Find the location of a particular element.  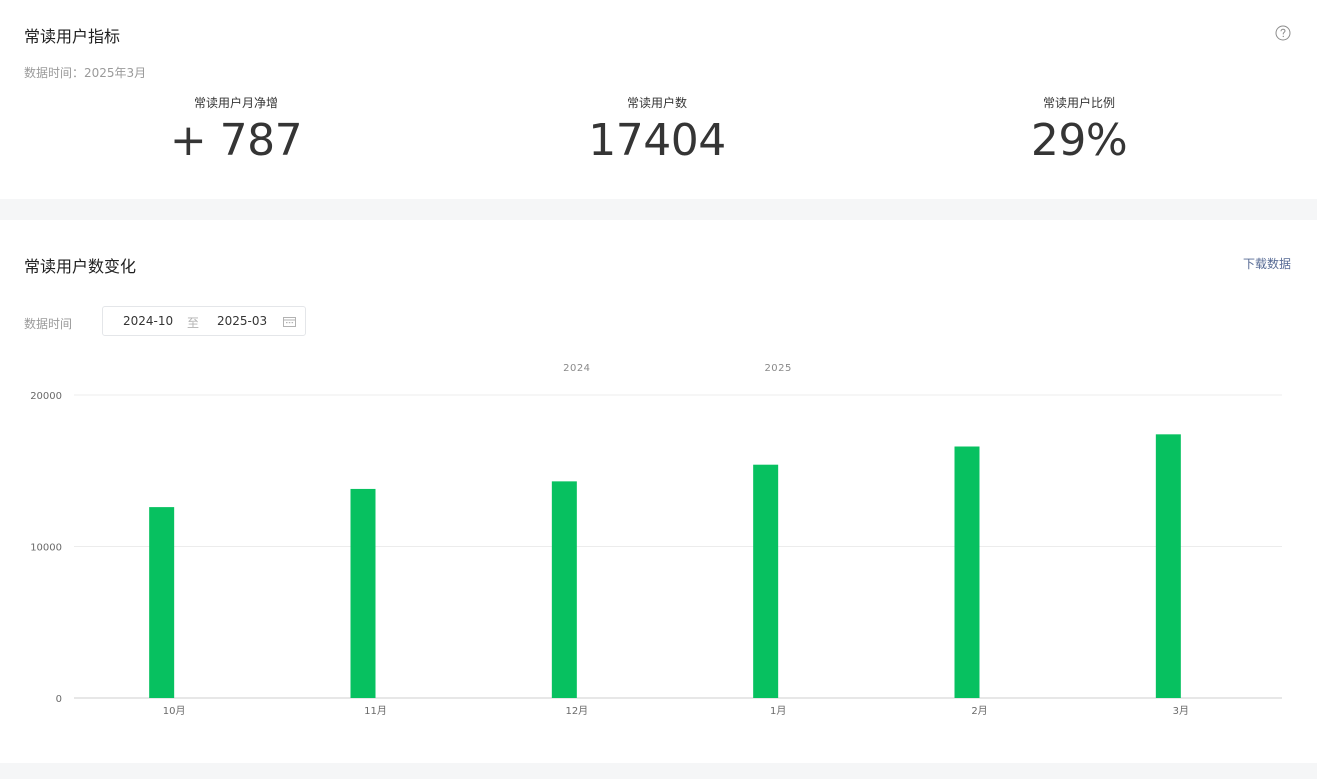

range-label: 数据时间 is located at coordinates (48, 324).